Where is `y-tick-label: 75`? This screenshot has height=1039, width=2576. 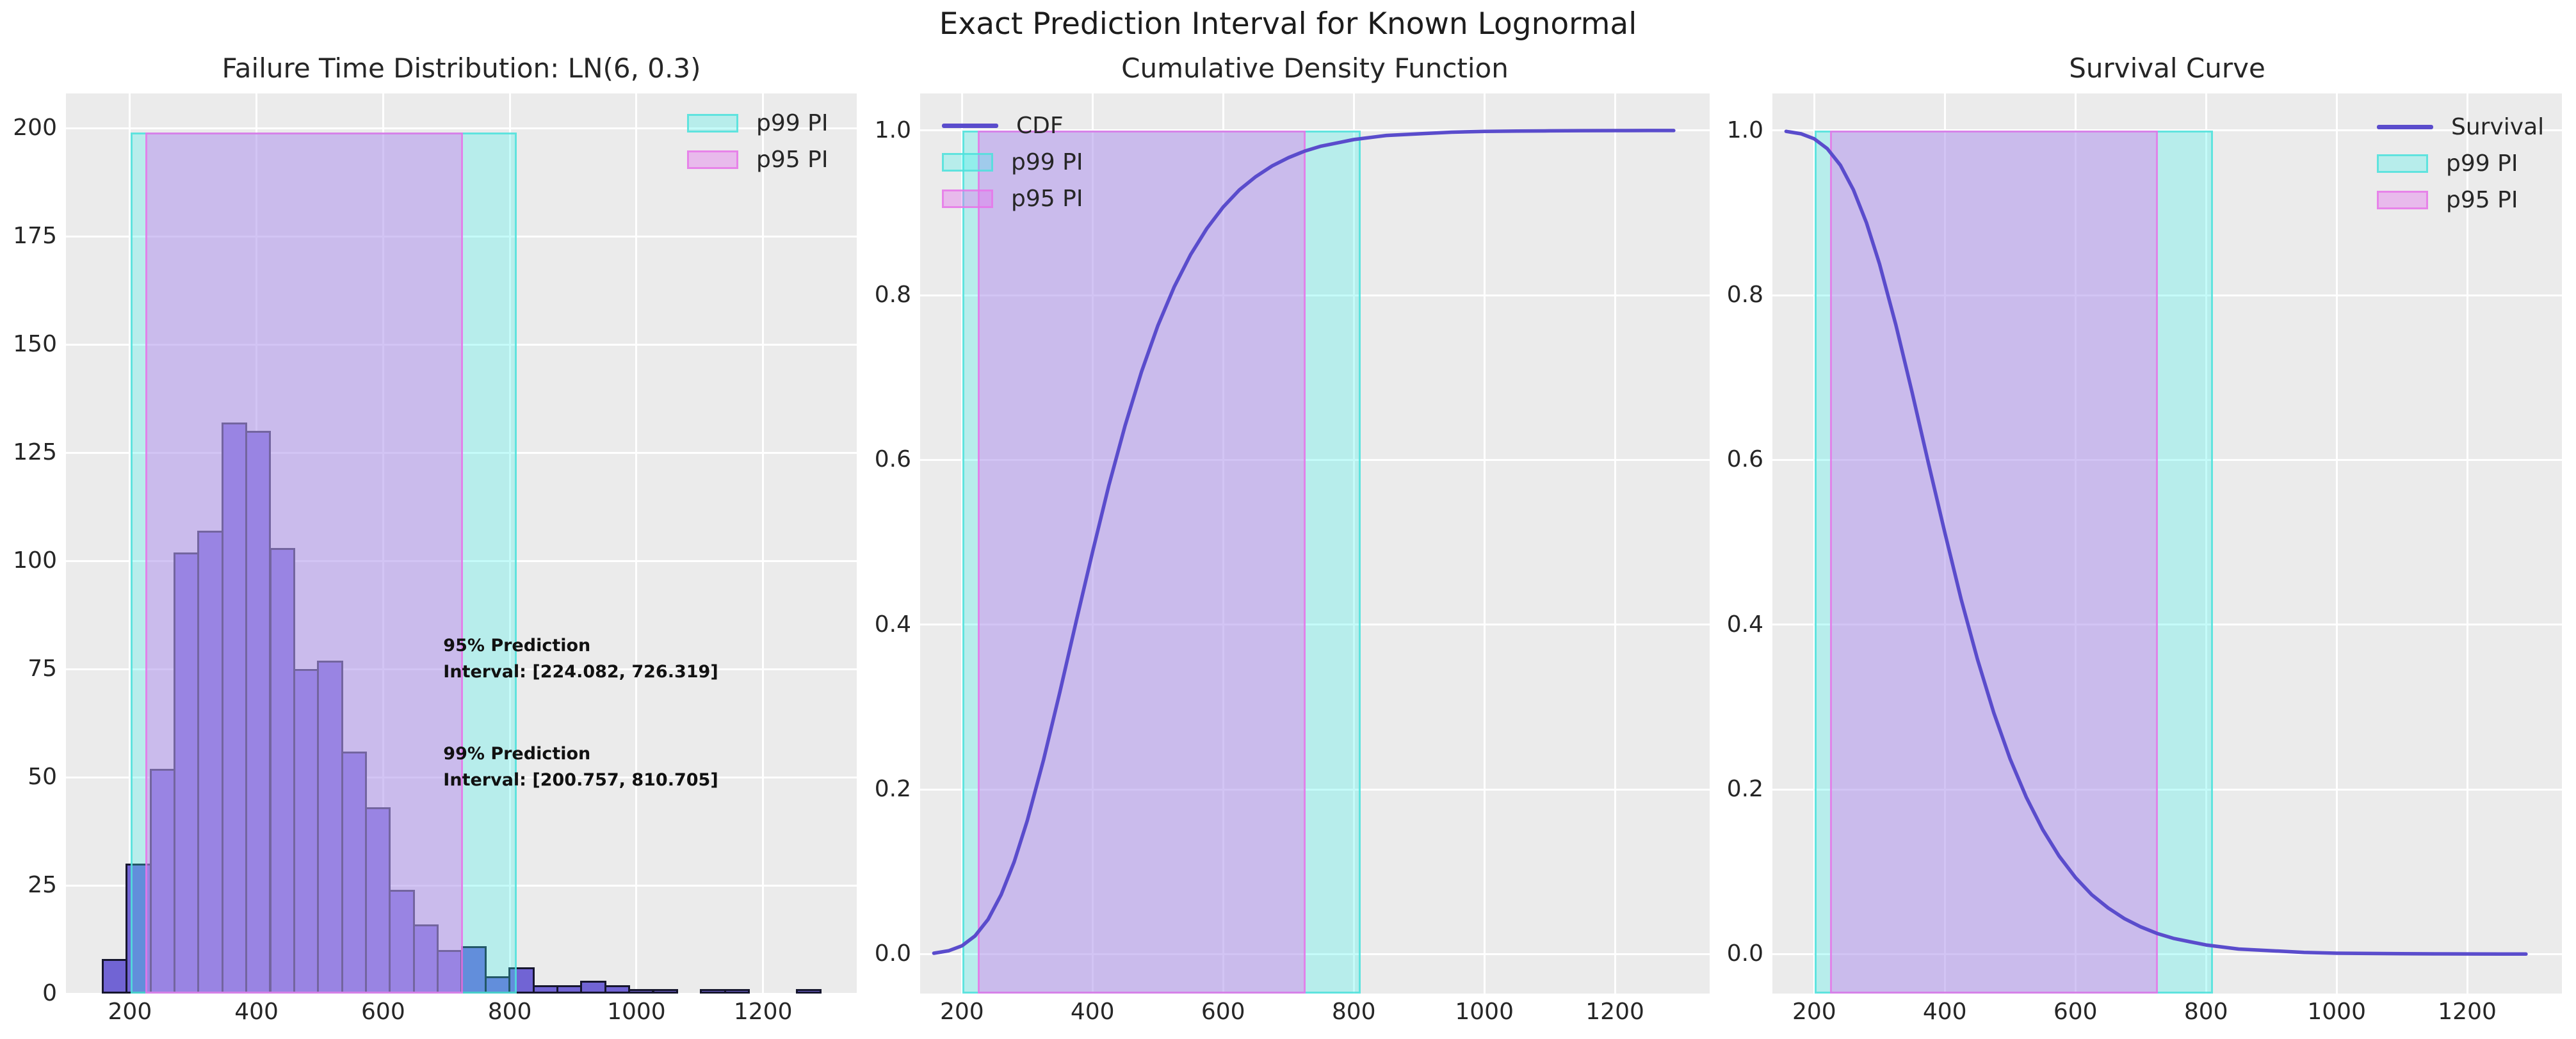 y-tick-label: 75 is located at coordinates (42, 669).